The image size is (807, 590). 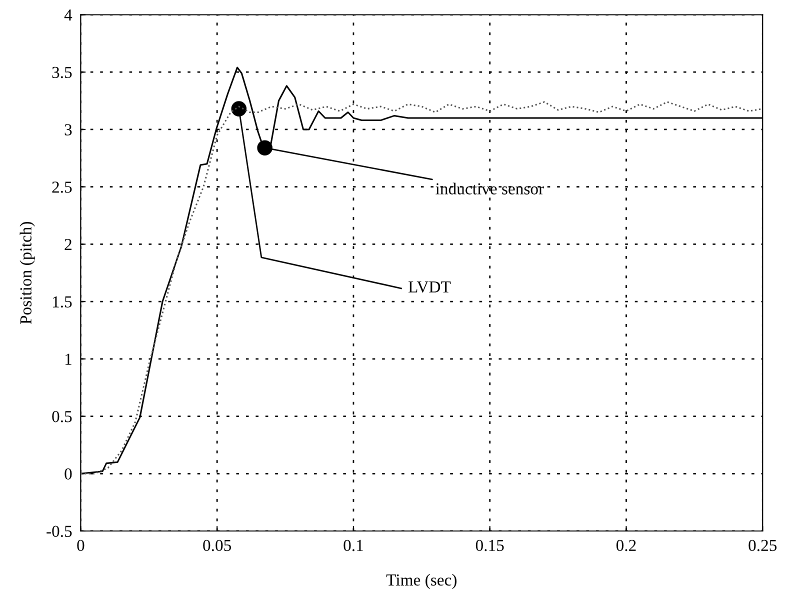 I want to click on y-tick-label: 1, so click(x=69, y=359).